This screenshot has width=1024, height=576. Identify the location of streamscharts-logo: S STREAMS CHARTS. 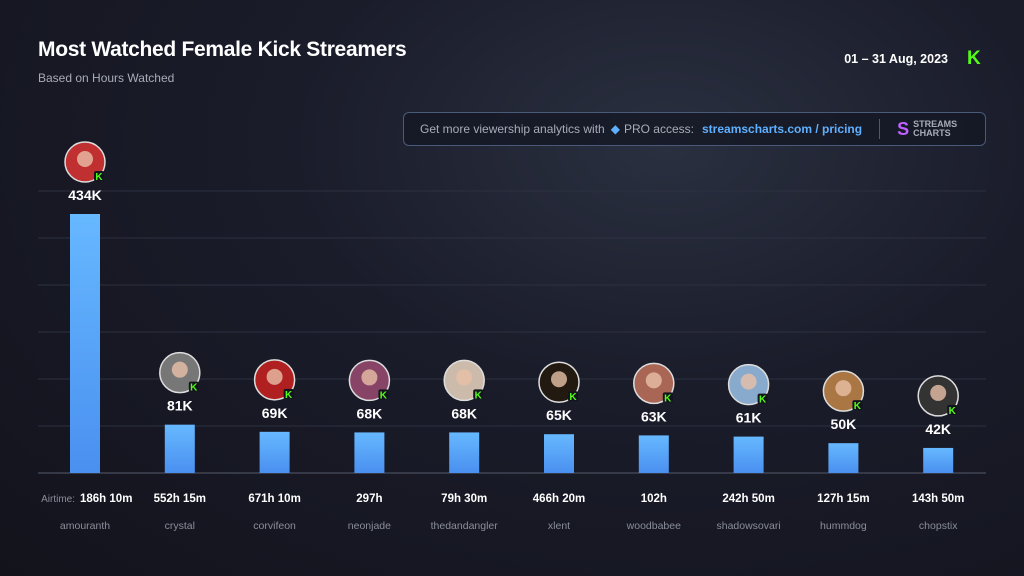
(927, 128).